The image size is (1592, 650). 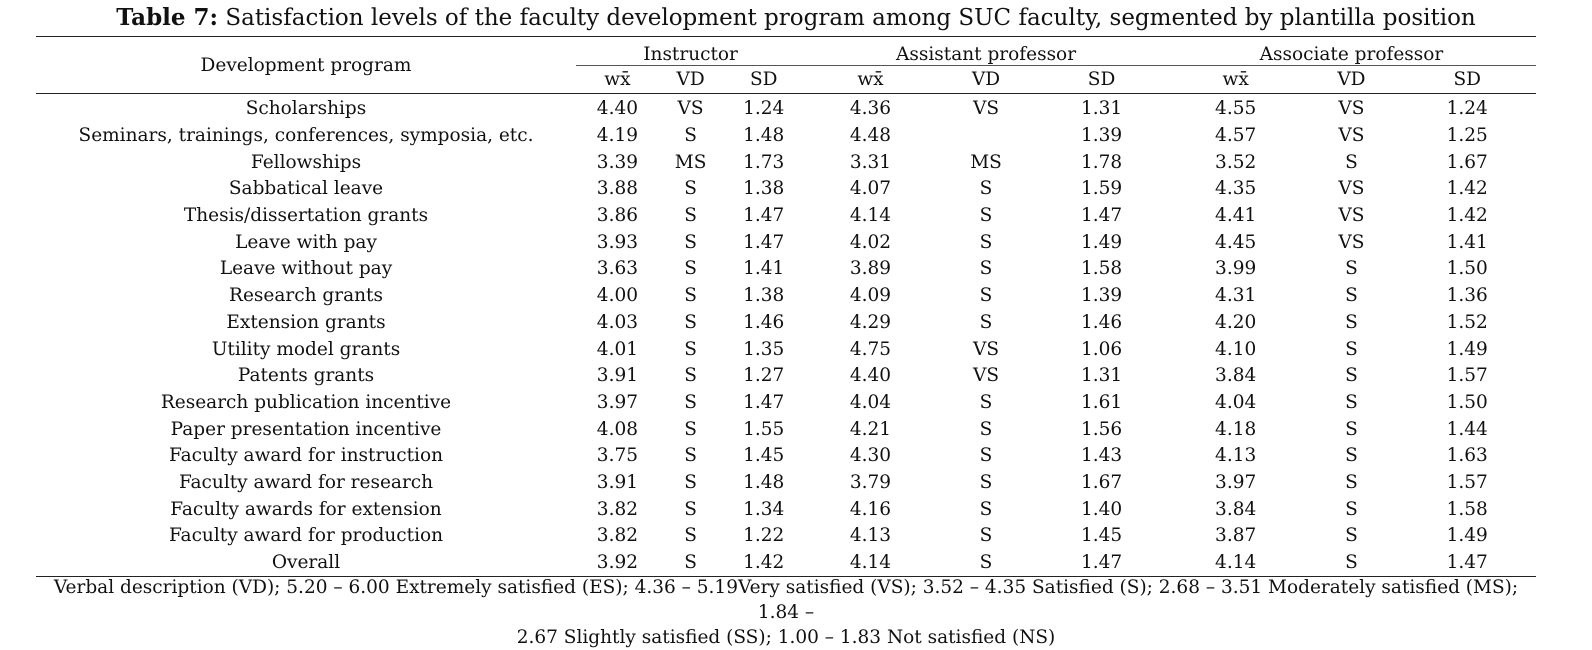 What do you see at coordinates (617, 509) in the screenshot?
I see `cell-instructor-wmean: 3.82` at bounding box center [617, 509].